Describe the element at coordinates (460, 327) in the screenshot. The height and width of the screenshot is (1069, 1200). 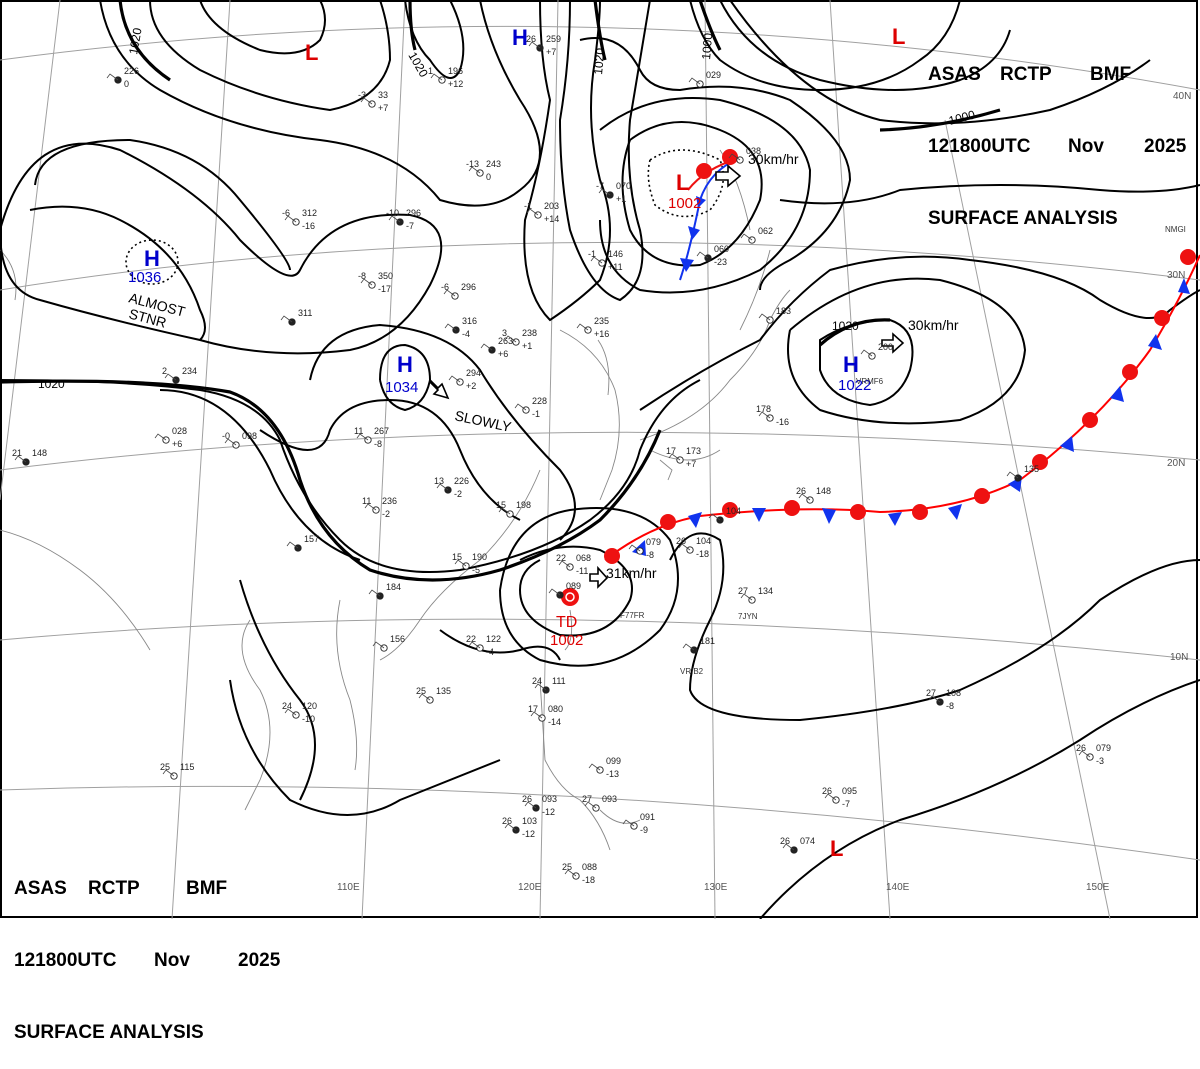
I see `station-plot: 316-4` at that location.